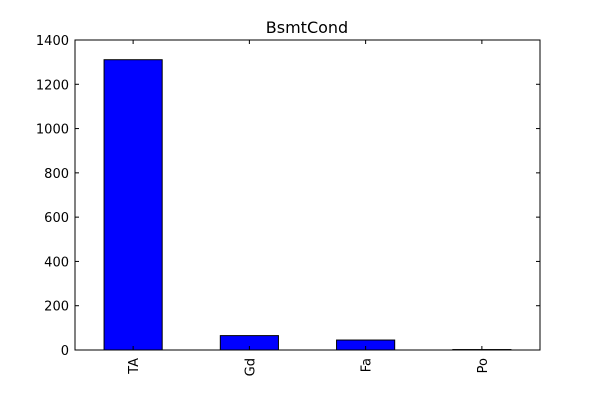 The image size is (600, 404). Describe the element at coordinates (307, 27) in the screenshot. I see `chart-title: BsmtCond` at that location.